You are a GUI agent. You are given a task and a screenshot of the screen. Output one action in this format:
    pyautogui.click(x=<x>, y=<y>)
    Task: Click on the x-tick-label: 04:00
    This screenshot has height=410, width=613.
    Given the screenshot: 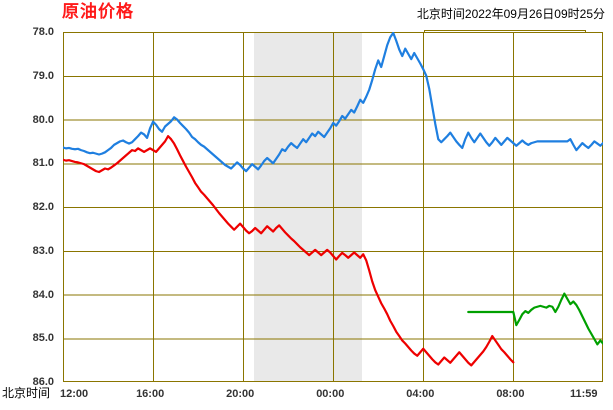 What is the action you would take?
    pyautogui.click(x=420, y=394)
    